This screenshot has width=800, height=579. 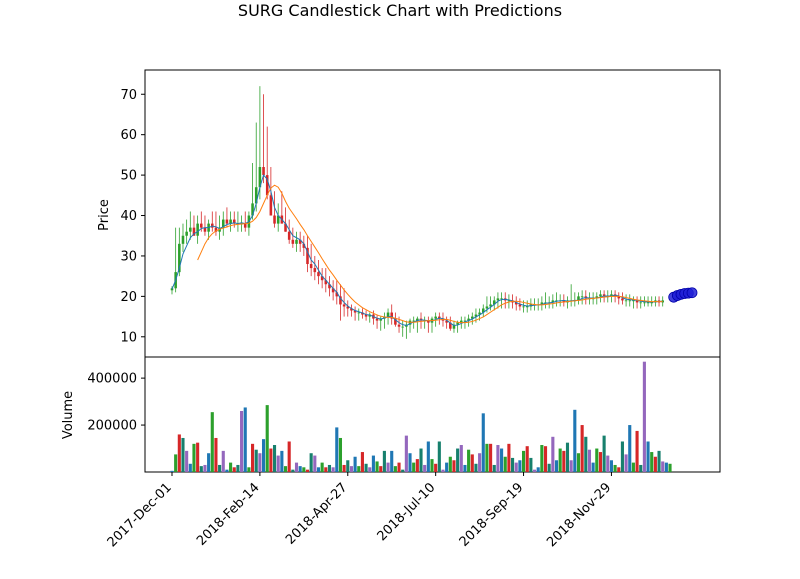 I want to click on price-tick-label: 50, so click(x=128, y=176).